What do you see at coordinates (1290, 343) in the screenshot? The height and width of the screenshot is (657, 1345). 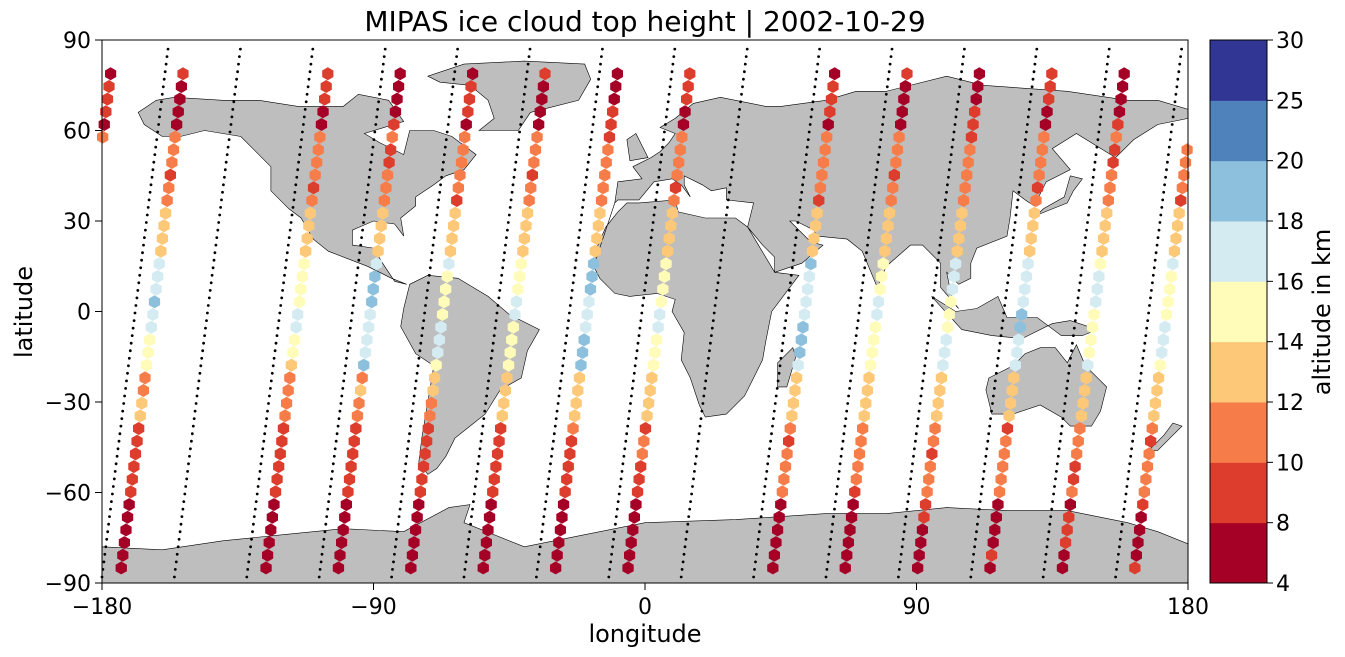 I see `colorbar-tick-label: 14` at bounding box center [1290, 343].